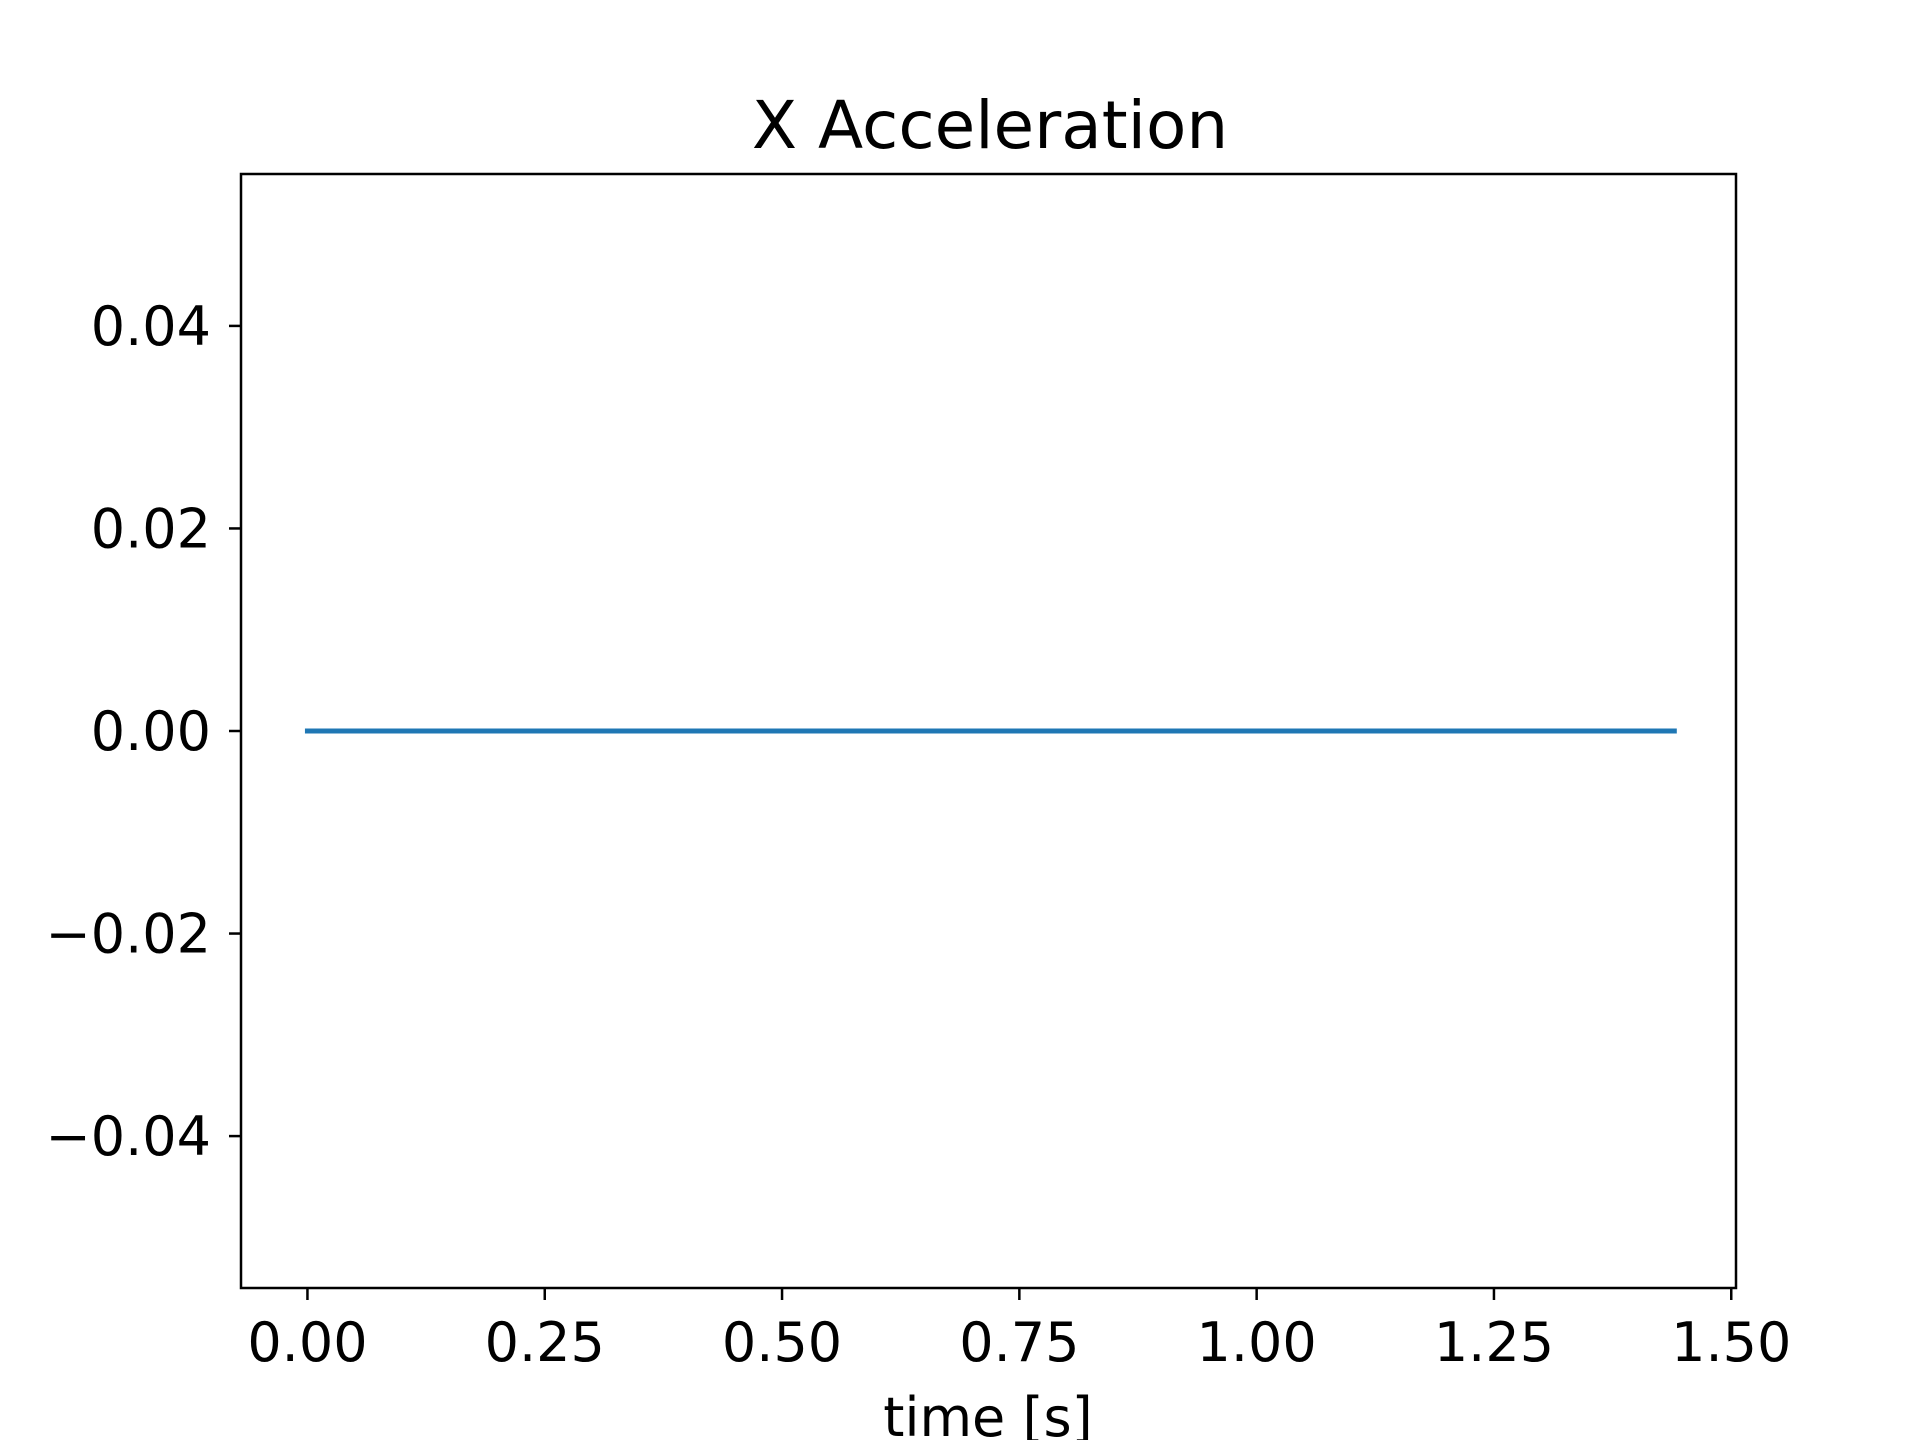 The width and height of the screenshot is (1920, 1440). I want to click on x-tick-label: 1.50, so click(1731, 1342).